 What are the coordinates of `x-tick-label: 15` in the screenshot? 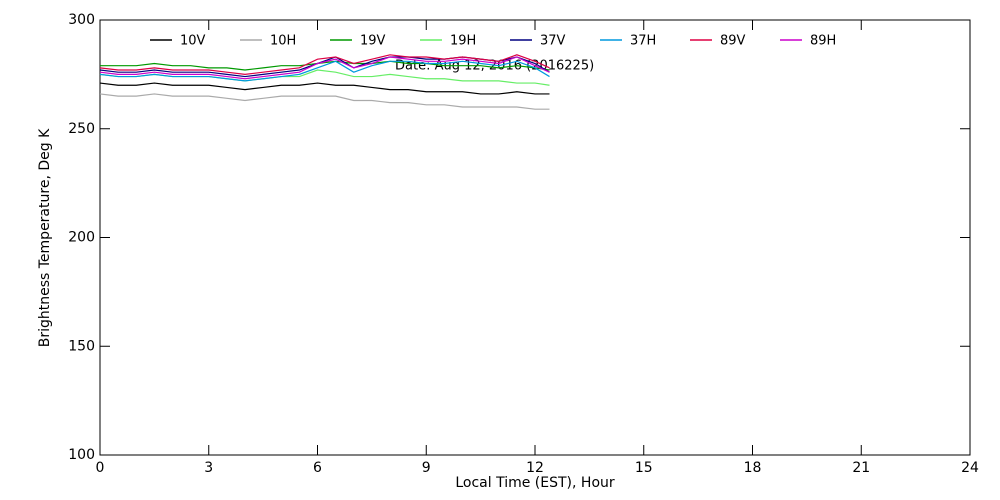 It's located at (644, 468).